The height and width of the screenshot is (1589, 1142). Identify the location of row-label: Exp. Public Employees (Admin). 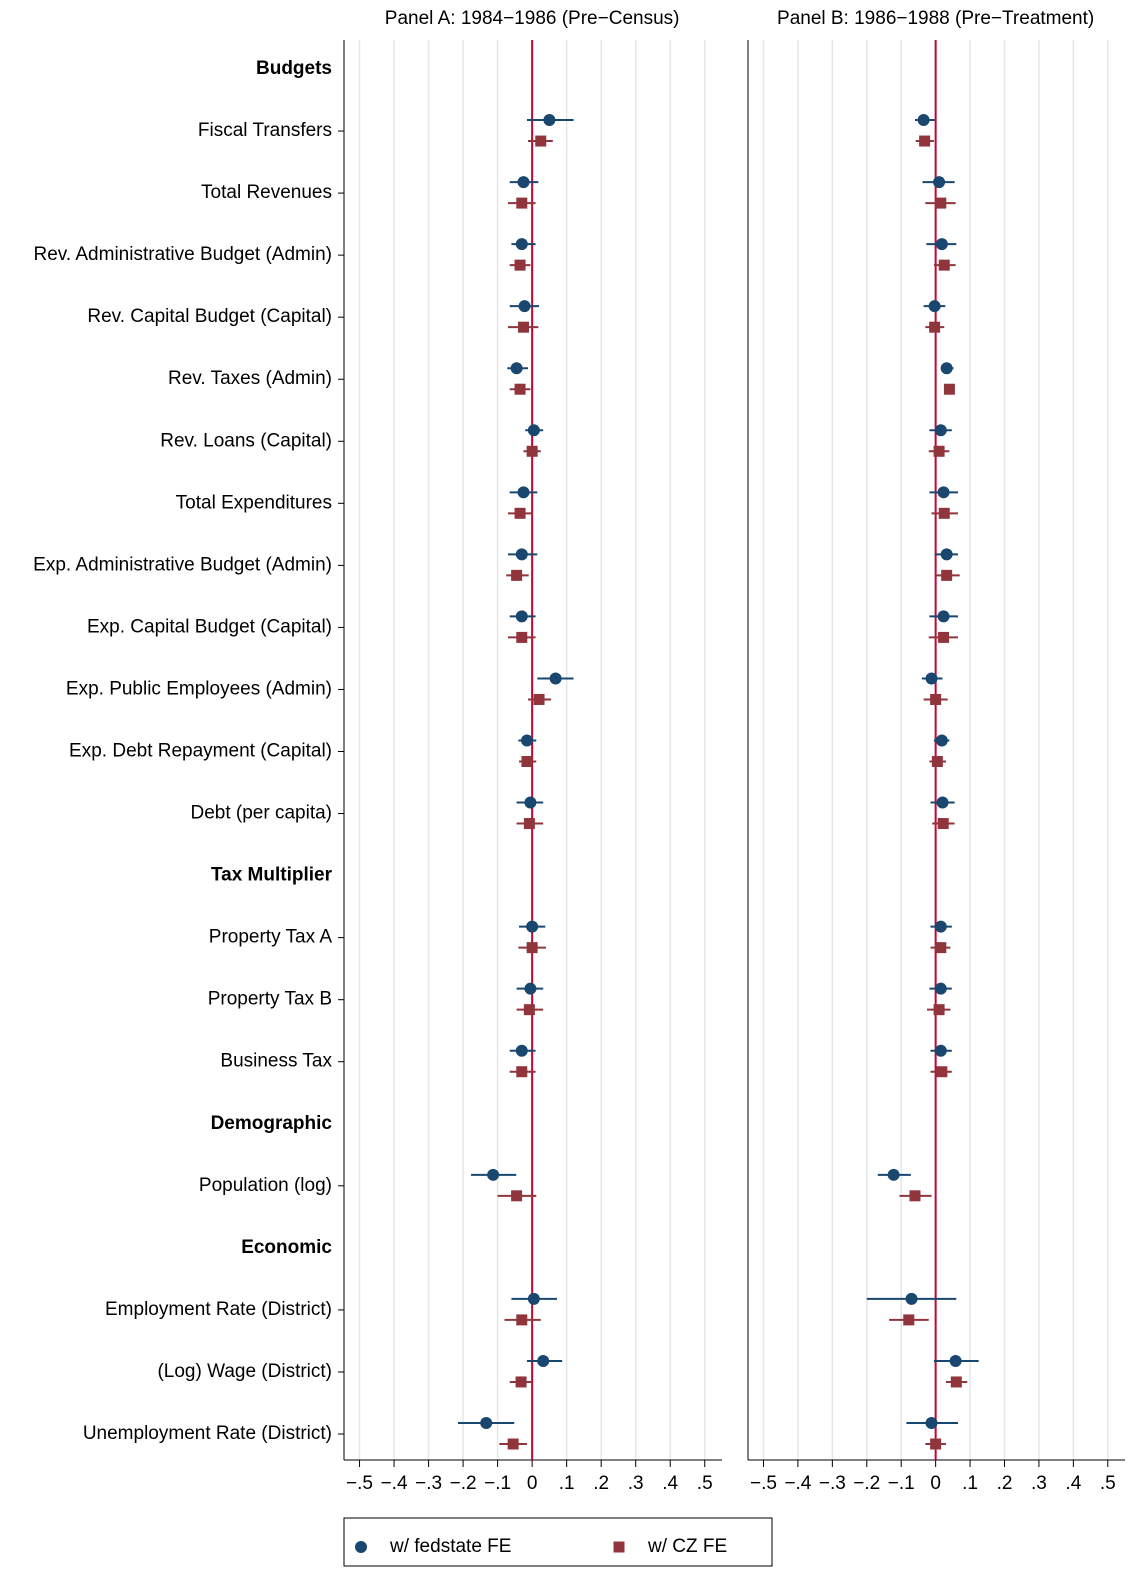
(199, 688).